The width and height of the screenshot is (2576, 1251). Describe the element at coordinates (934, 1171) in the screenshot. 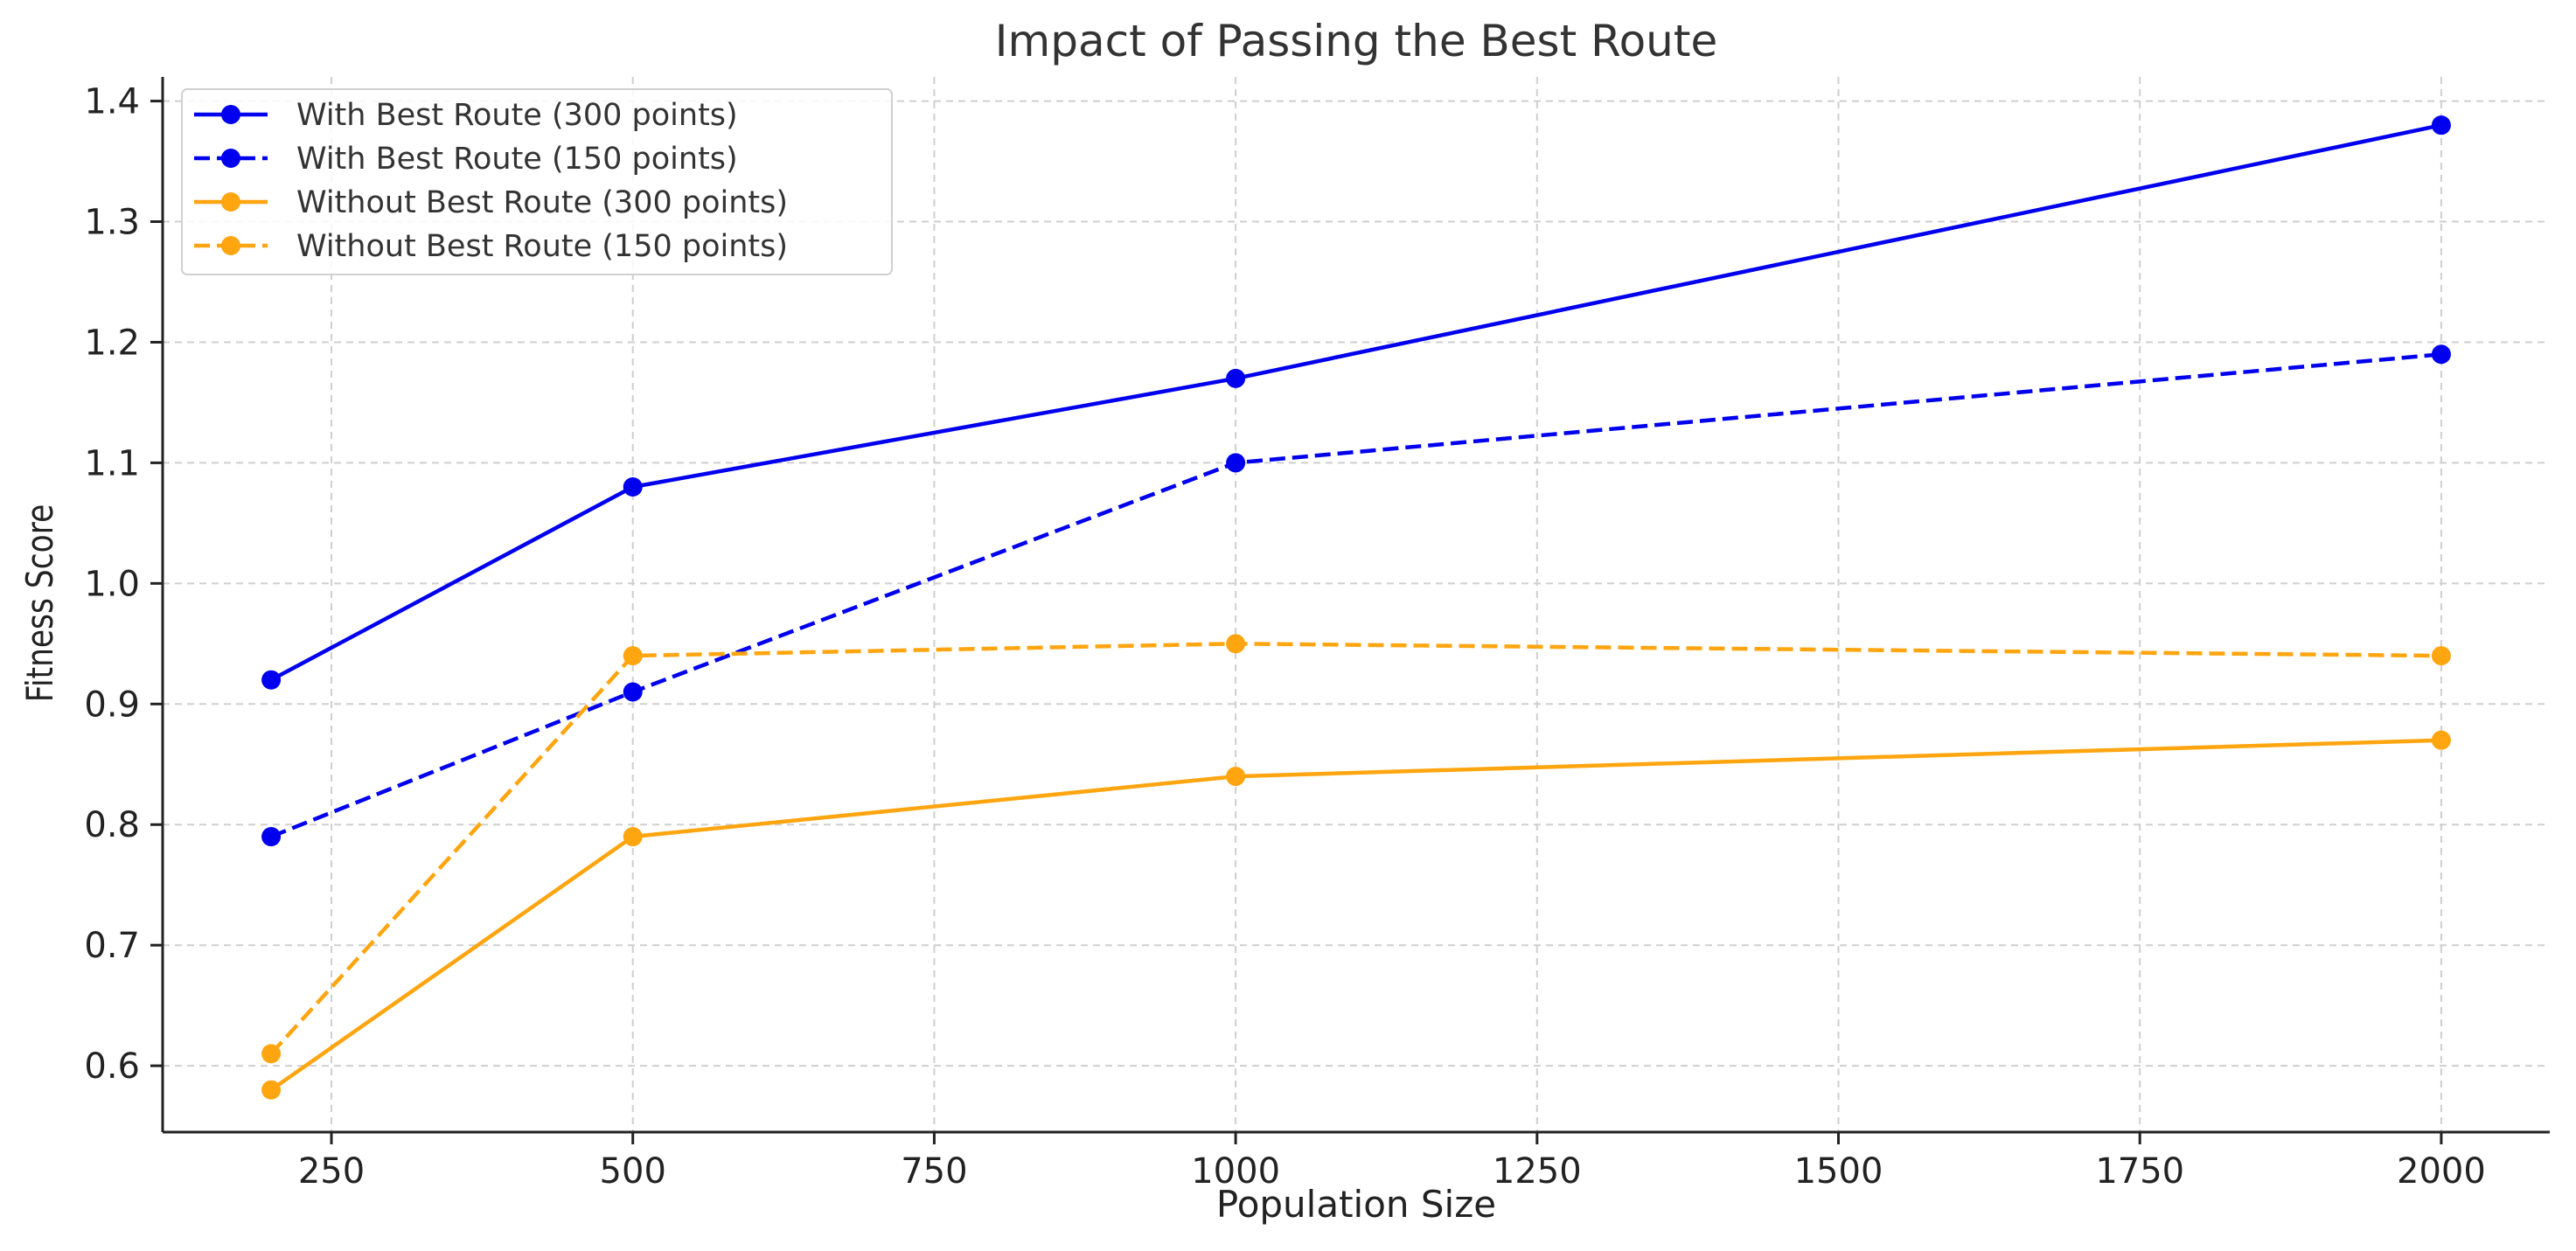

I see `x-tick-label: 750` at that location.